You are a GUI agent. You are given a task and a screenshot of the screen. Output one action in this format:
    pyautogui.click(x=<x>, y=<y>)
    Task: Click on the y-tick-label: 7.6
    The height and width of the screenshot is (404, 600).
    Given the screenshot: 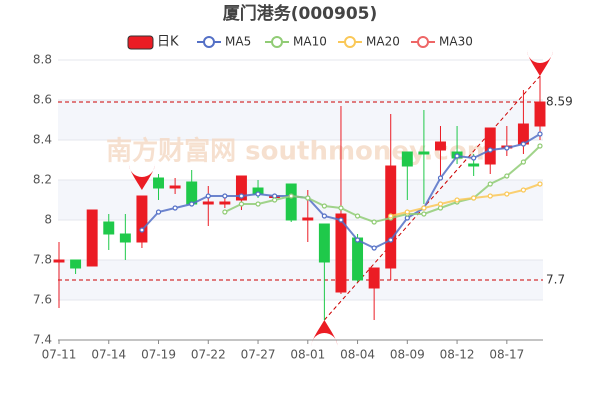 What is the action you would take?
    pyautogui.click(x=42, y=300)
    